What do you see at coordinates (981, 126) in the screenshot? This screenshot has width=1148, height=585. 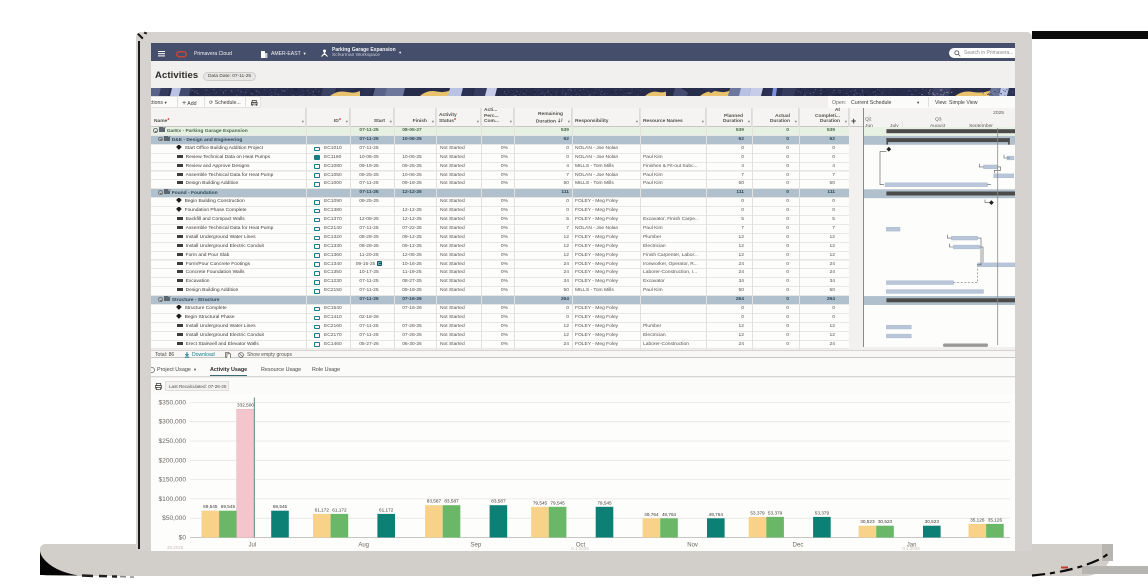 I see `svg-text: September` at bounding box center [981, 126].